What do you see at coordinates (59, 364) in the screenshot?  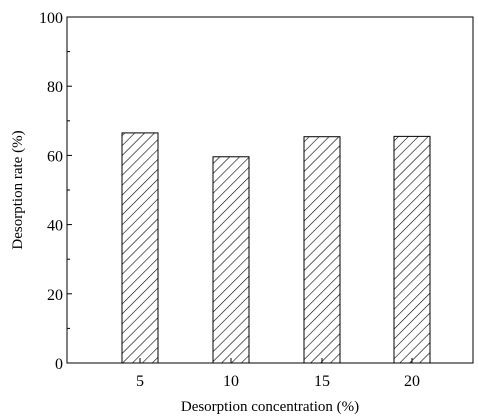 I see `y-tick-label: 0` at bounding box center [59, 364].